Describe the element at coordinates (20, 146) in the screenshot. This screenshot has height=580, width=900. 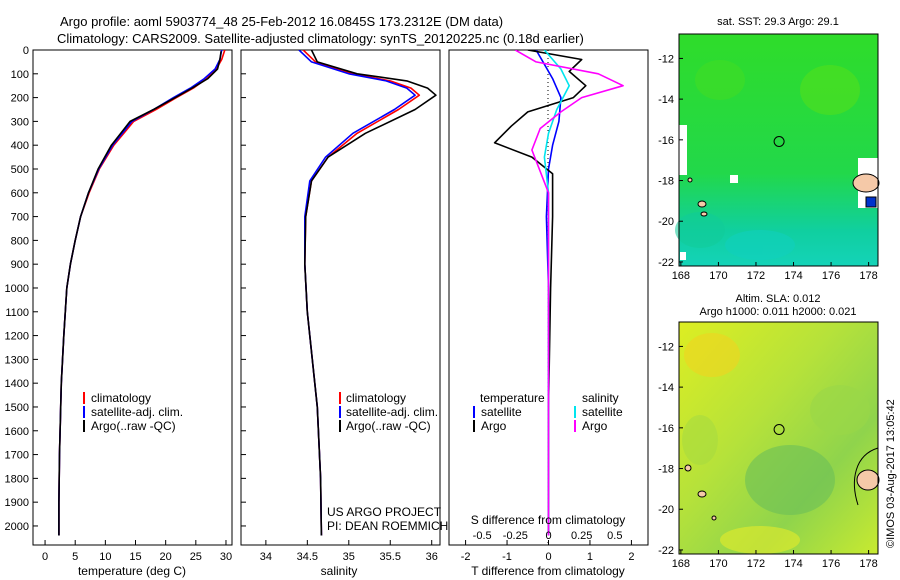
I see `y-tick-label: 400` at that location.